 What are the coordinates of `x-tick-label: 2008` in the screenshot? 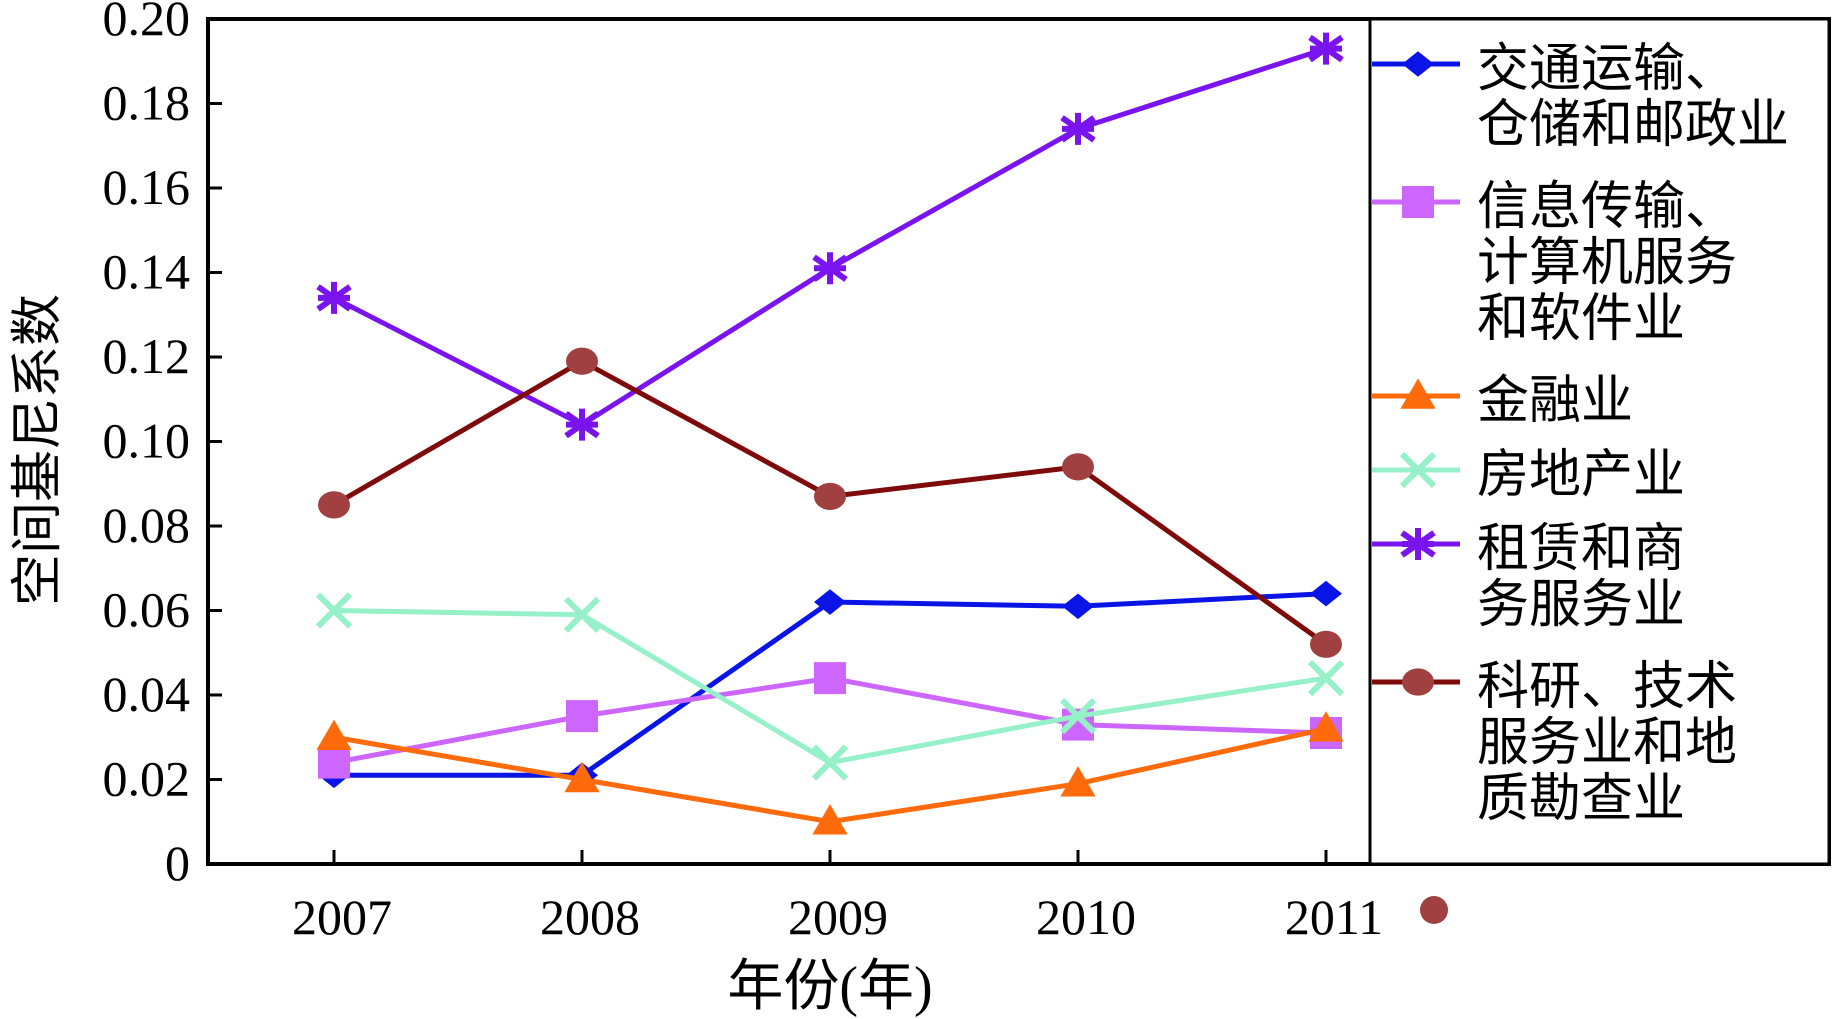 It's located at (590, 917).